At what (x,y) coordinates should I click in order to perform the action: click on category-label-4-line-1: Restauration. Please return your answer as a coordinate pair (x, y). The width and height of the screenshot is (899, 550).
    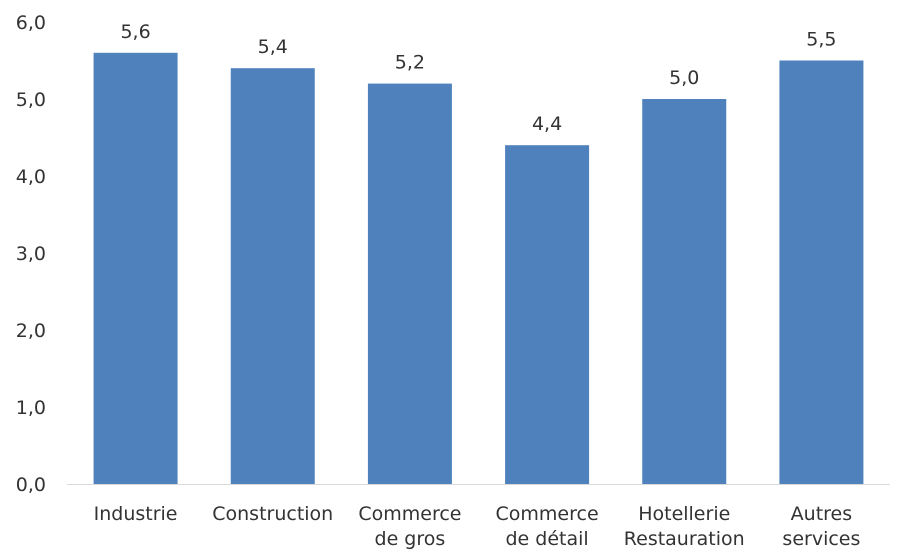
    Looking at the image, I should click on (684, 539).